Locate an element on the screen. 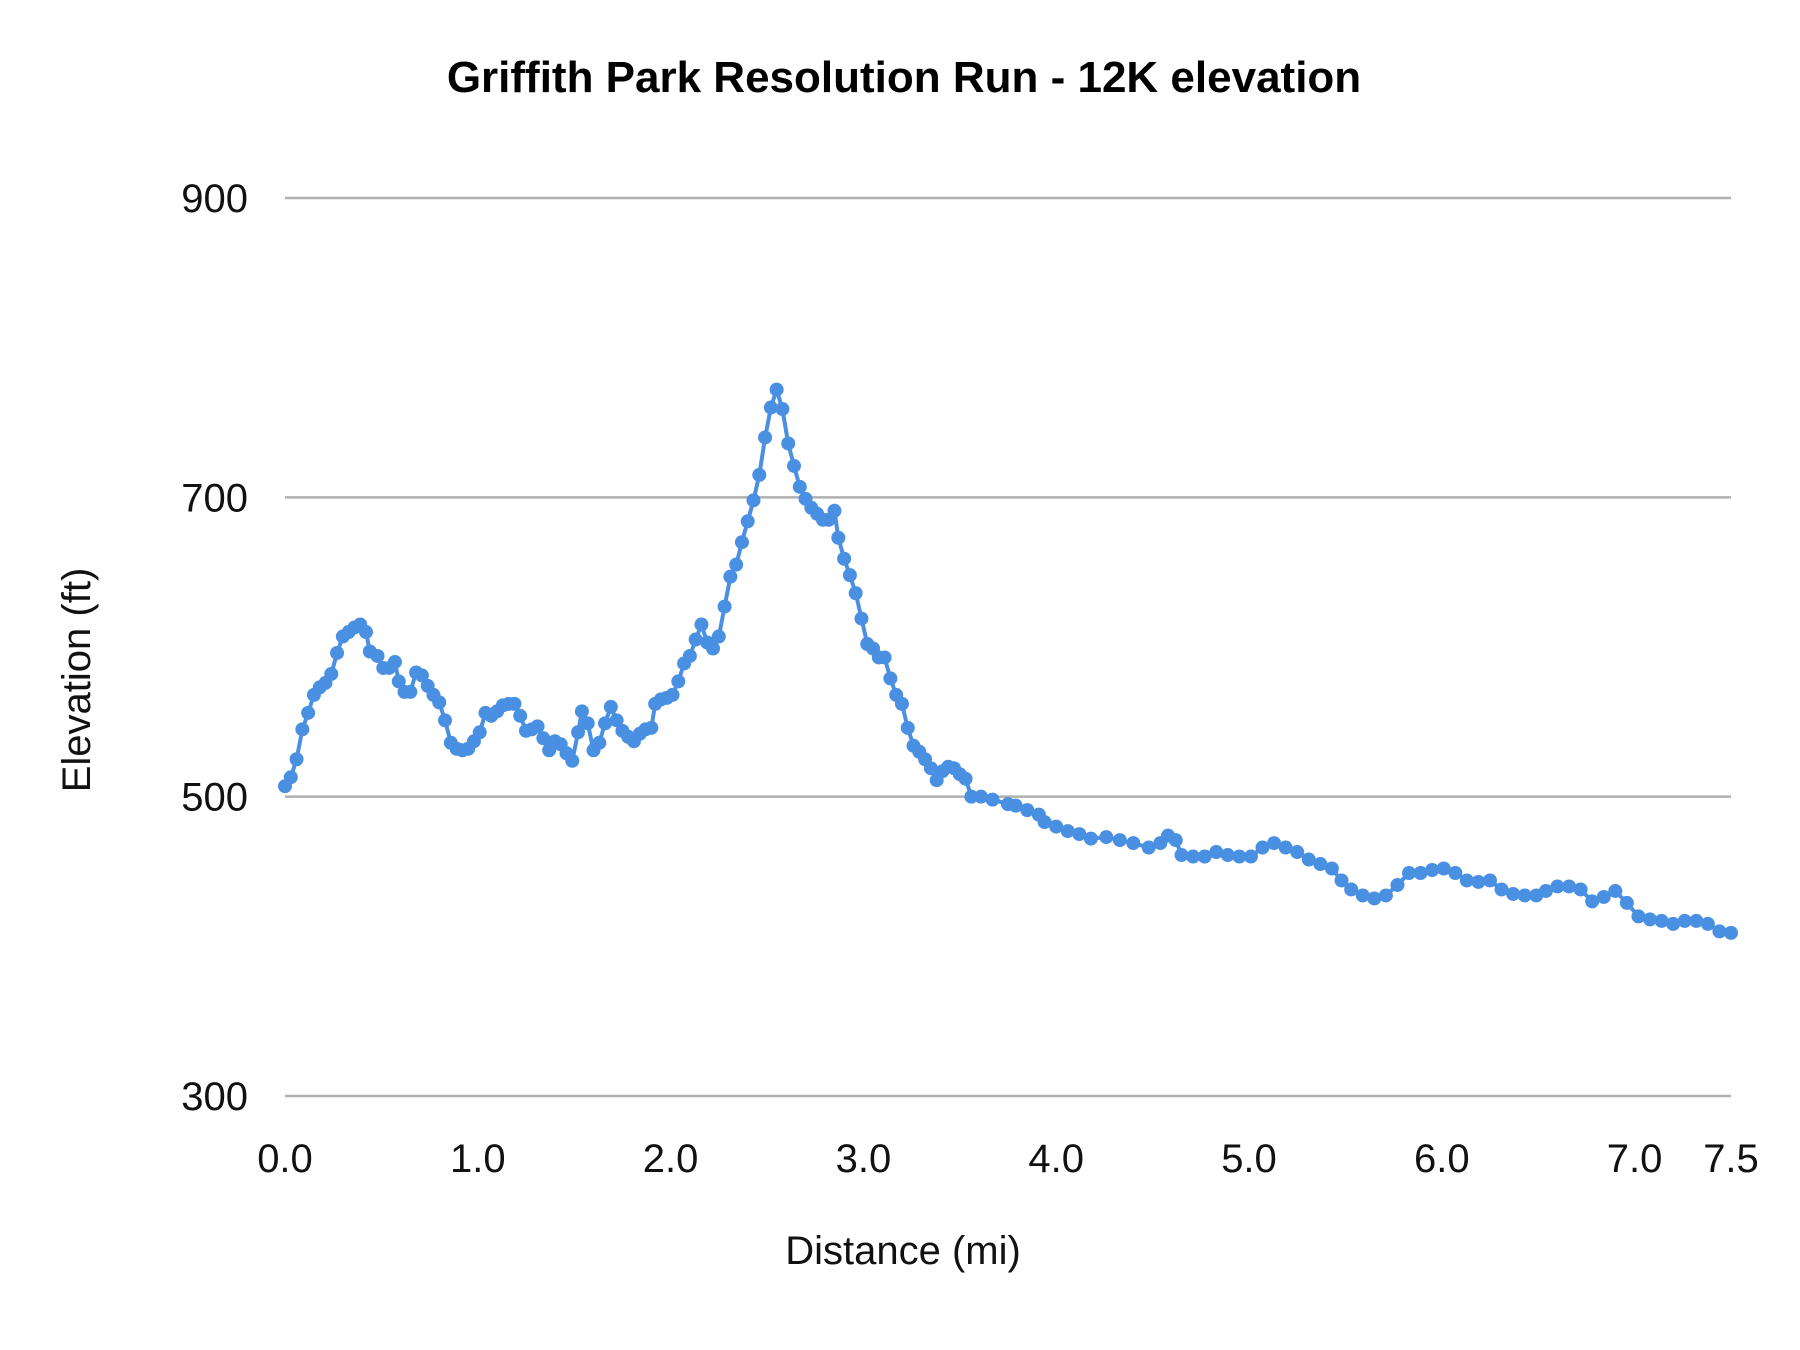  x-axis-label: Distance (mi) is located at coordinates (903, 1251).